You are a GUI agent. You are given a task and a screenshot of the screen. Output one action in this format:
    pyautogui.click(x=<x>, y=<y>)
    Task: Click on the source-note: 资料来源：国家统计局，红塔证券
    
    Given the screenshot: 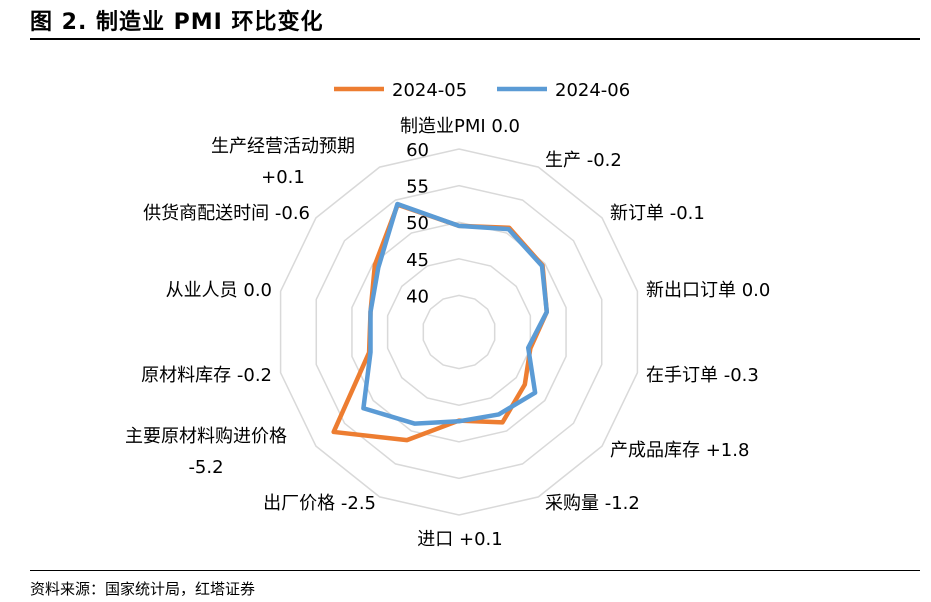 What is the action you would take?
    pyautogui.click(x=143, y=589)
    